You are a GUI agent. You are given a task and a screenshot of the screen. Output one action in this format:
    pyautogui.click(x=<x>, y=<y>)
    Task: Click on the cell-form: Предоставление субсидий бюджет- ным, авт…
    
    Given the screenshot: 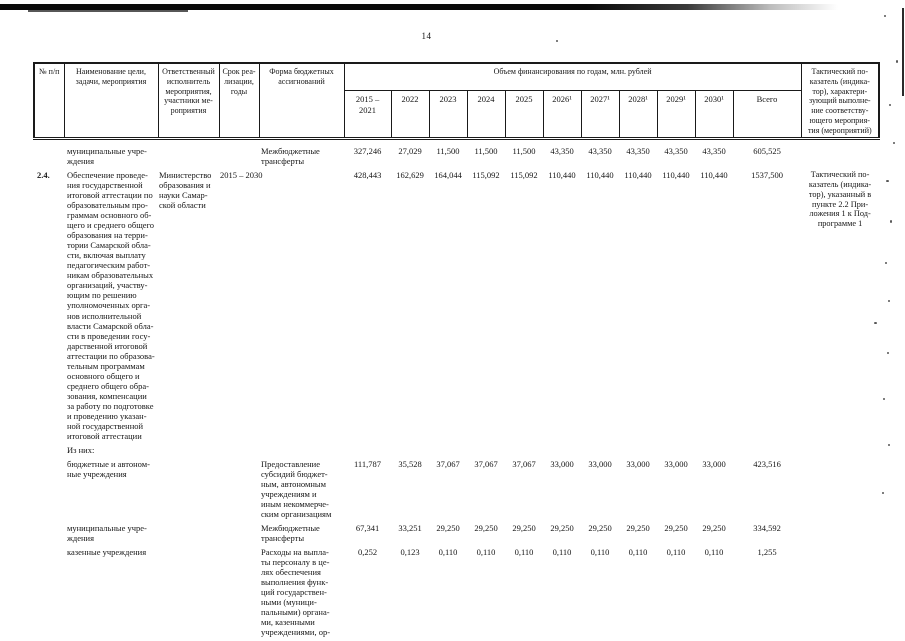 What is the action you would take?
    pyautogui.click(x=296, y=488)
    